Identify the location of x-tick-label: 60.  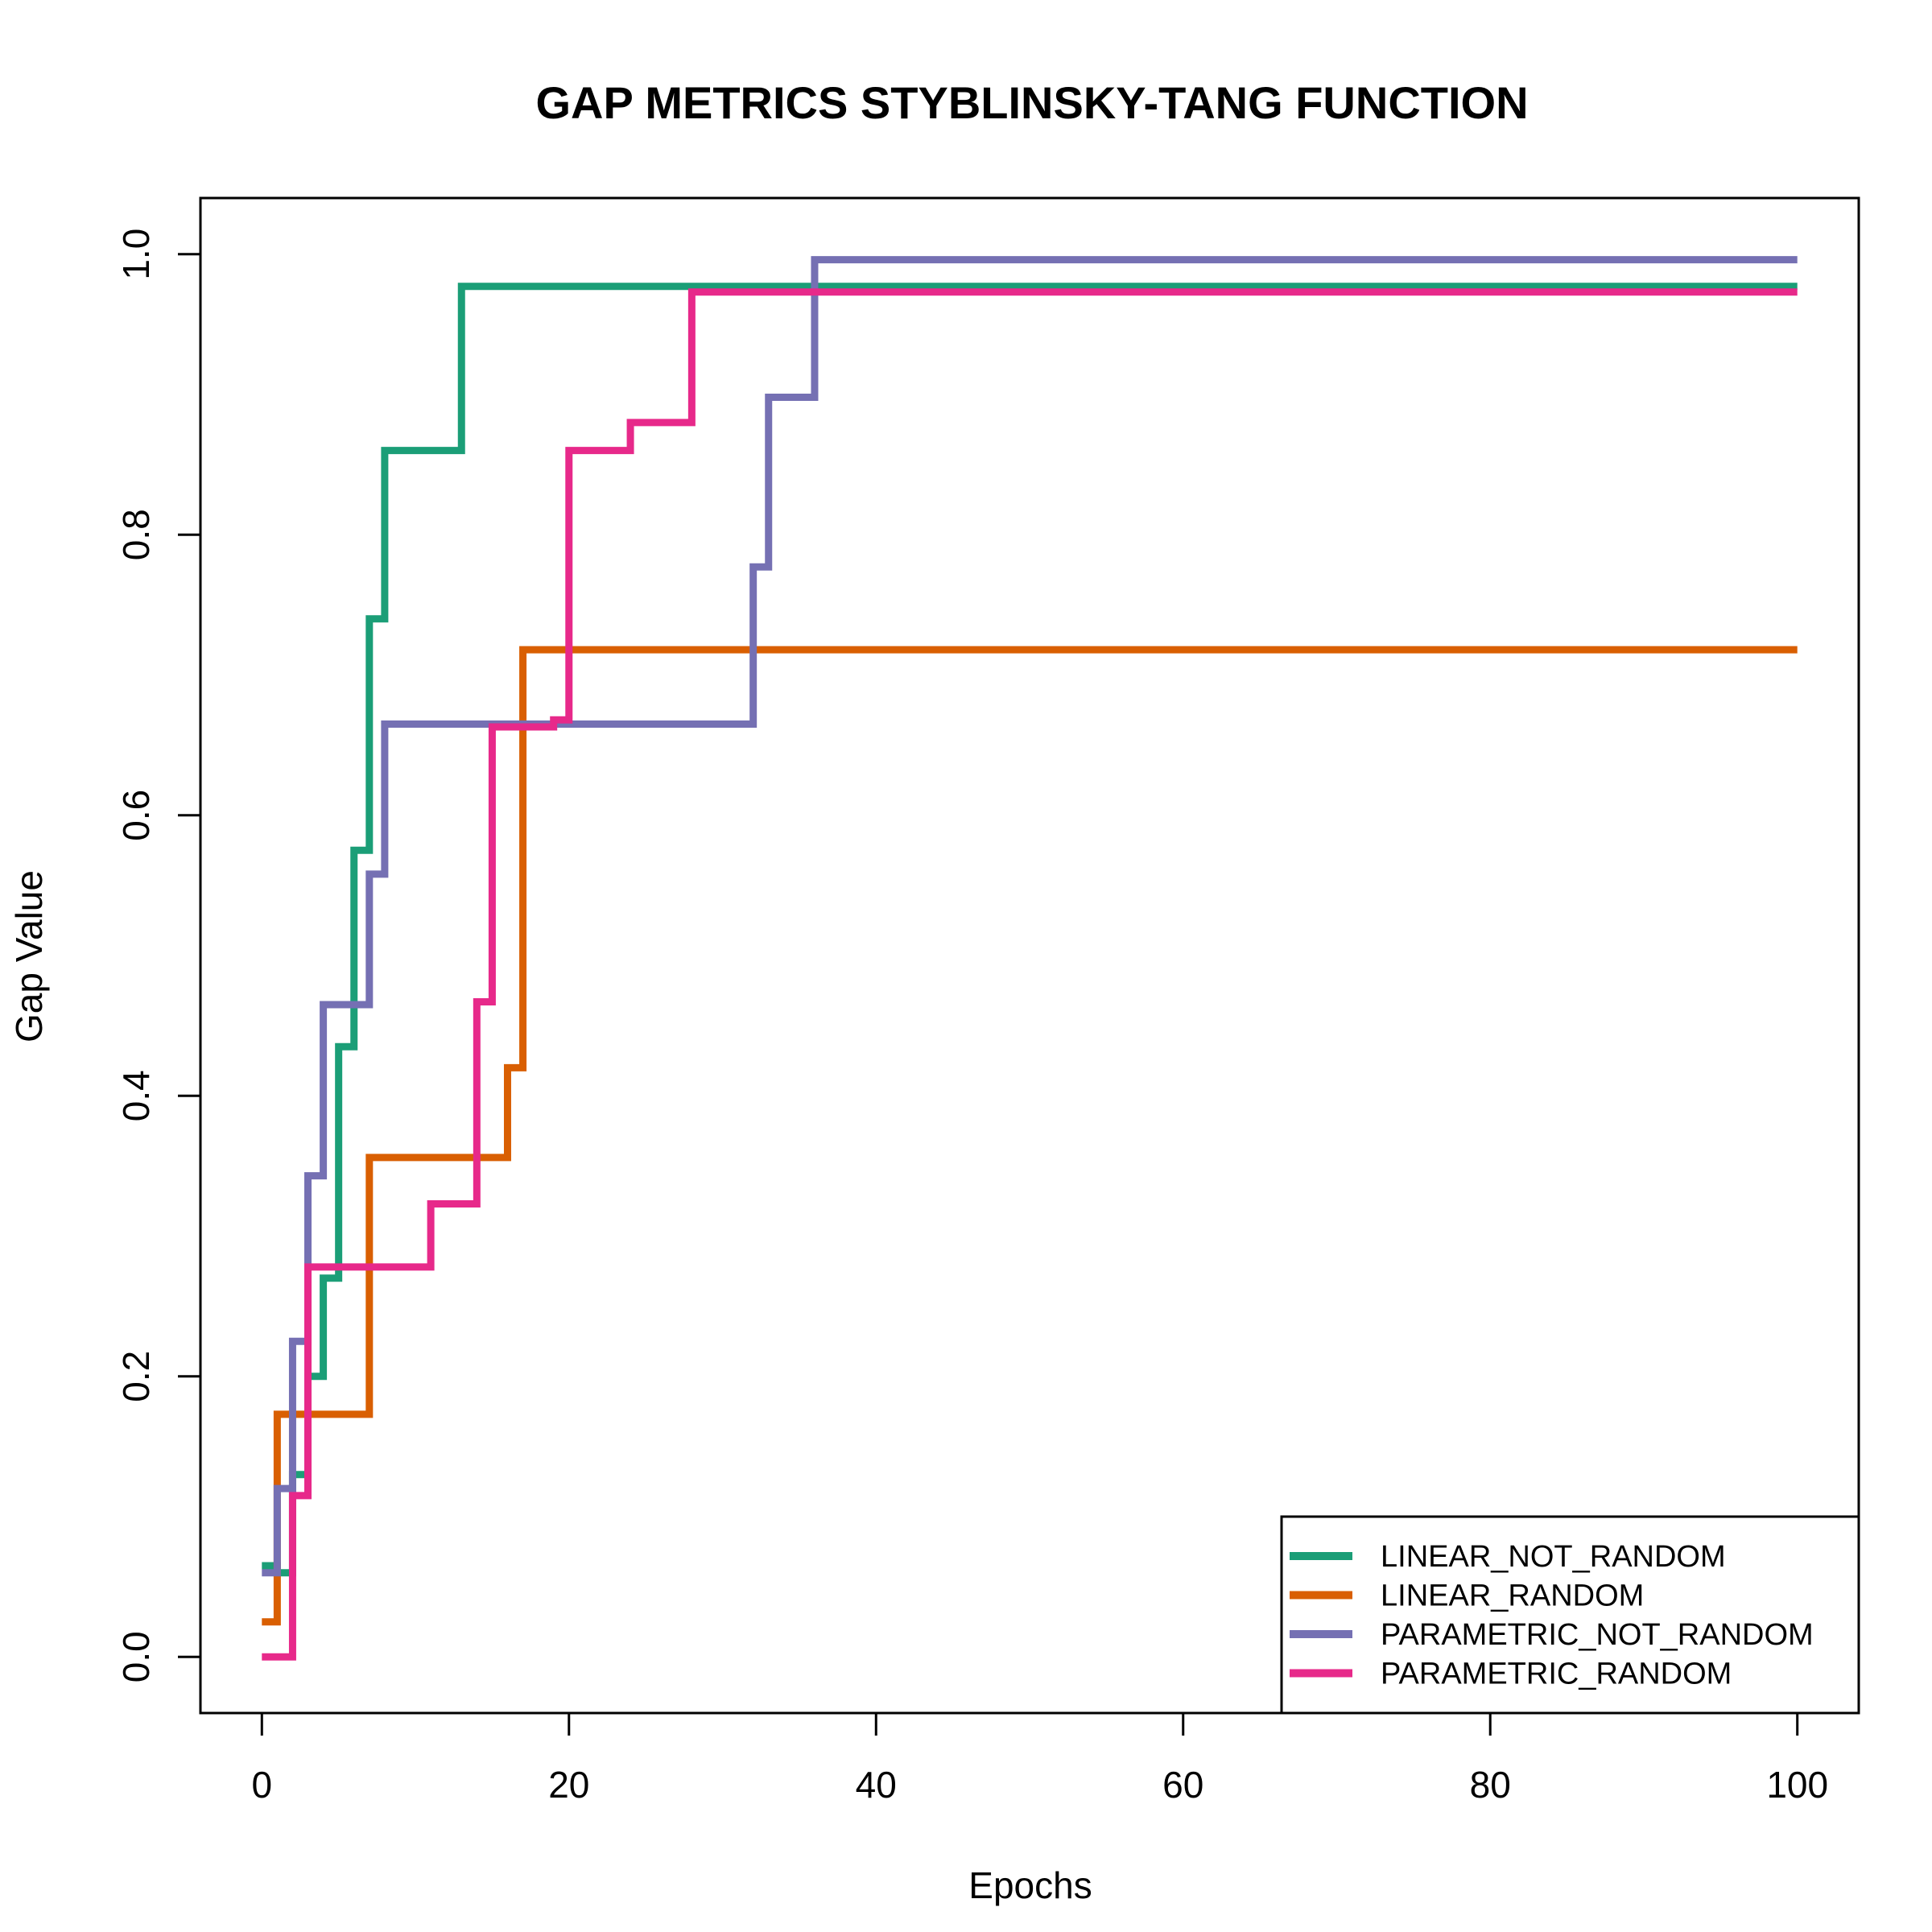
(1182, 1785).